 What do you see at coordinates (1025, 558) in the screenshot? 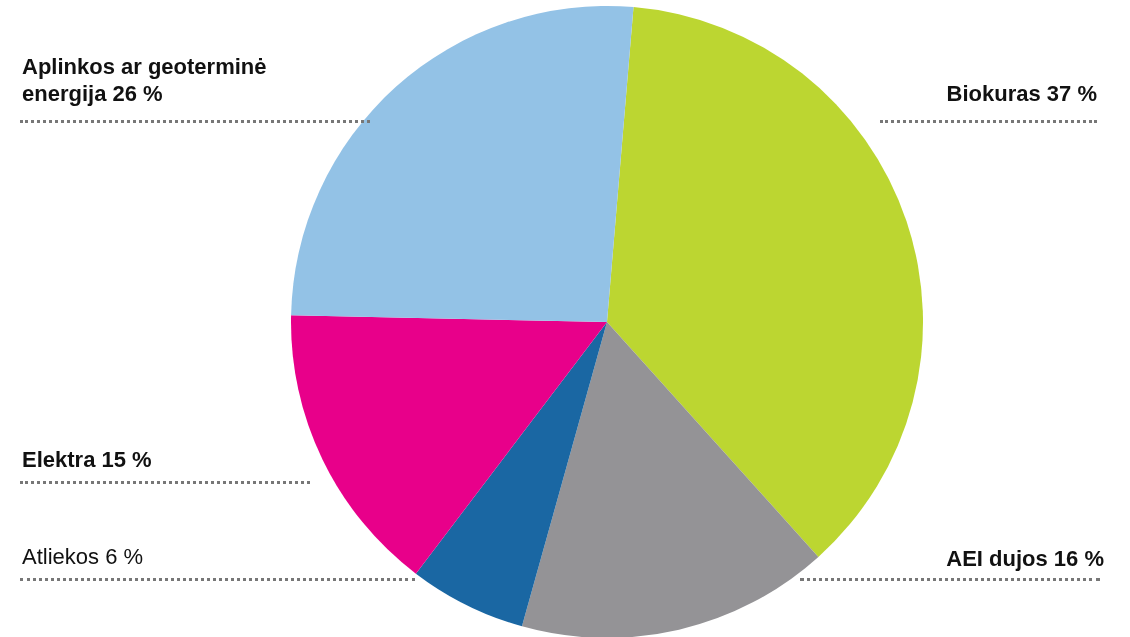
I see `slice-label: AEI dujos 16 %` at bounding box center [1025, 558].